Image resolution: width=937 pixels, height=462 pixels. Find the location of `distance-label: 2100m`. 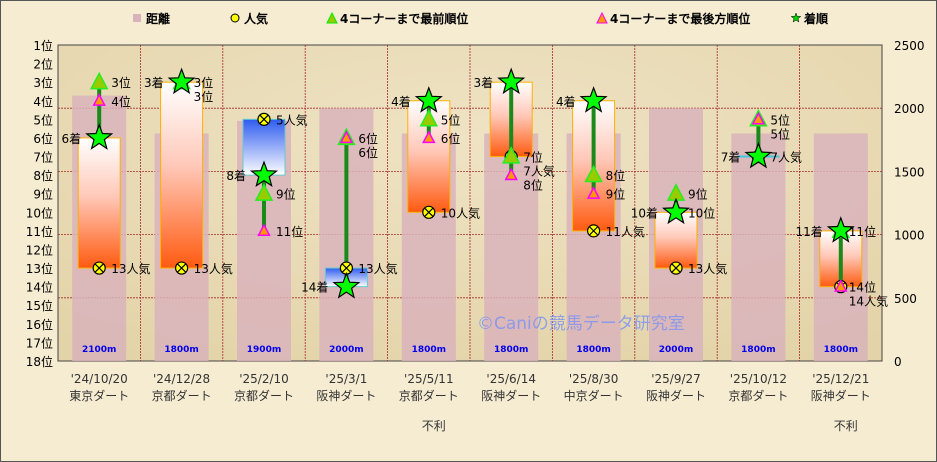

distance-label: 2100m is located at coordinates (99, 350).